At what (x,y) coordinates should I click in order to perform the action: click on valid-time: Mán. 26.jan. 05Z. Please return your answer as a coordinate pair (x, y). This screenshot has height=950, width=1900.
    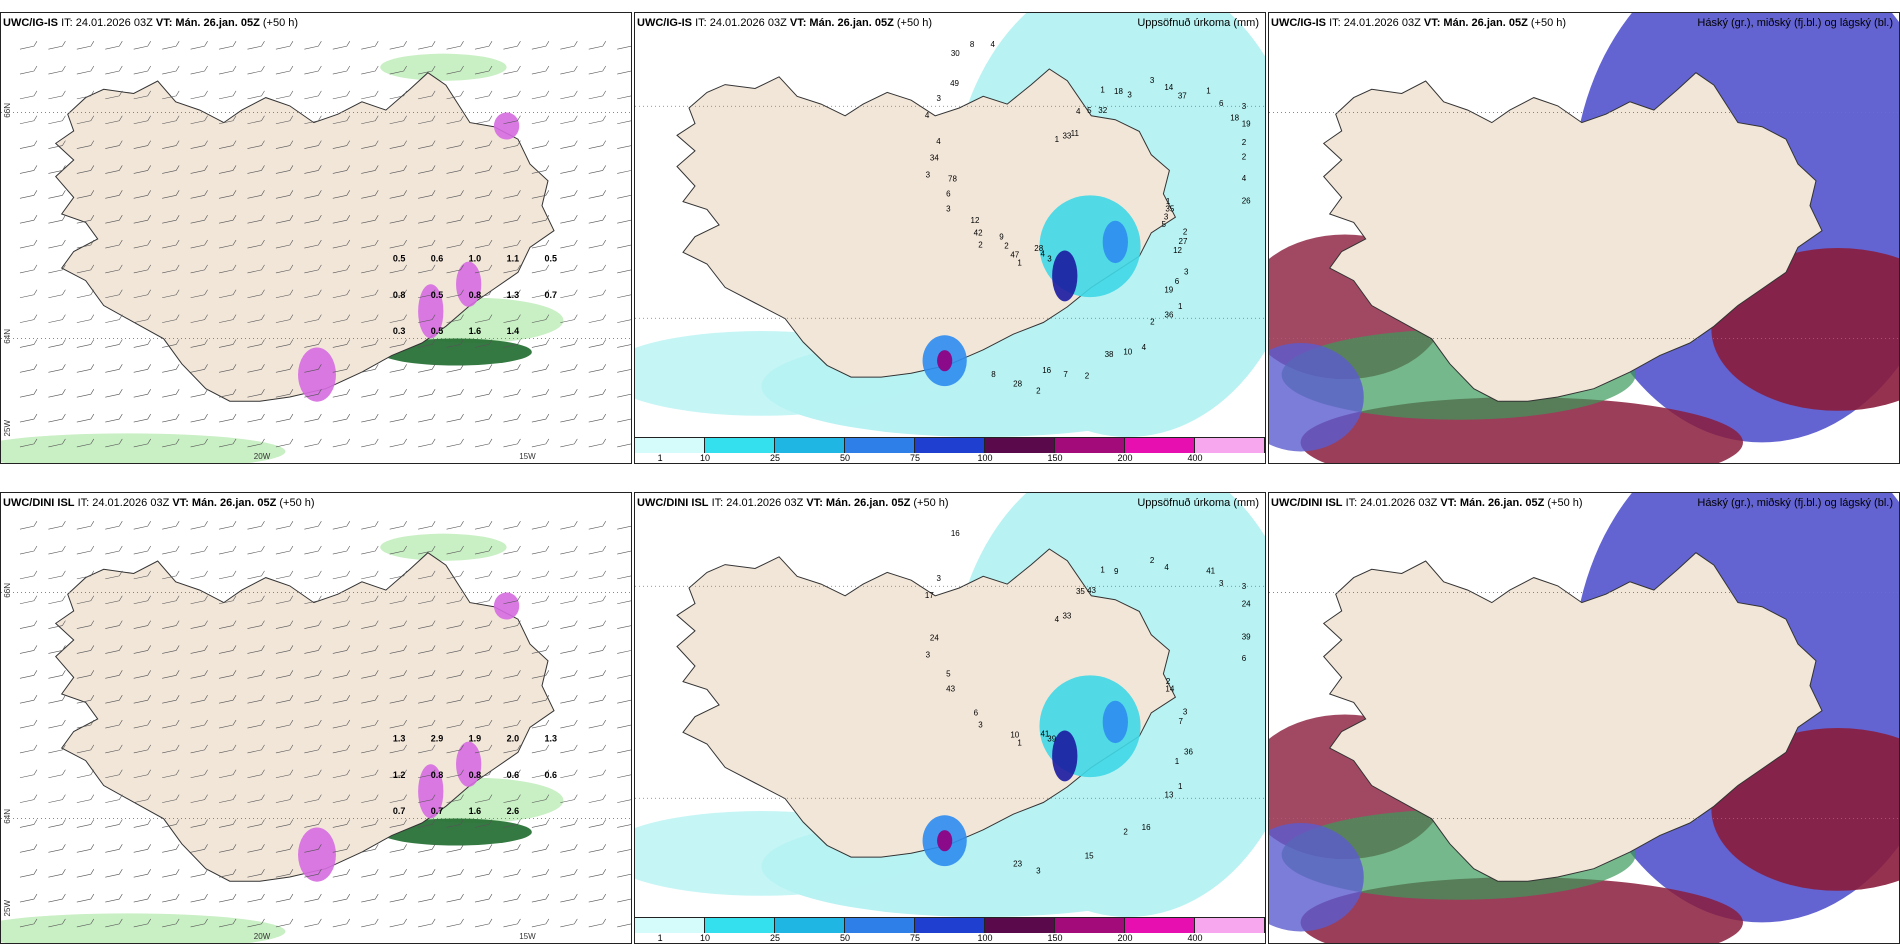
    Looking at the image, I should click on (234, 503).